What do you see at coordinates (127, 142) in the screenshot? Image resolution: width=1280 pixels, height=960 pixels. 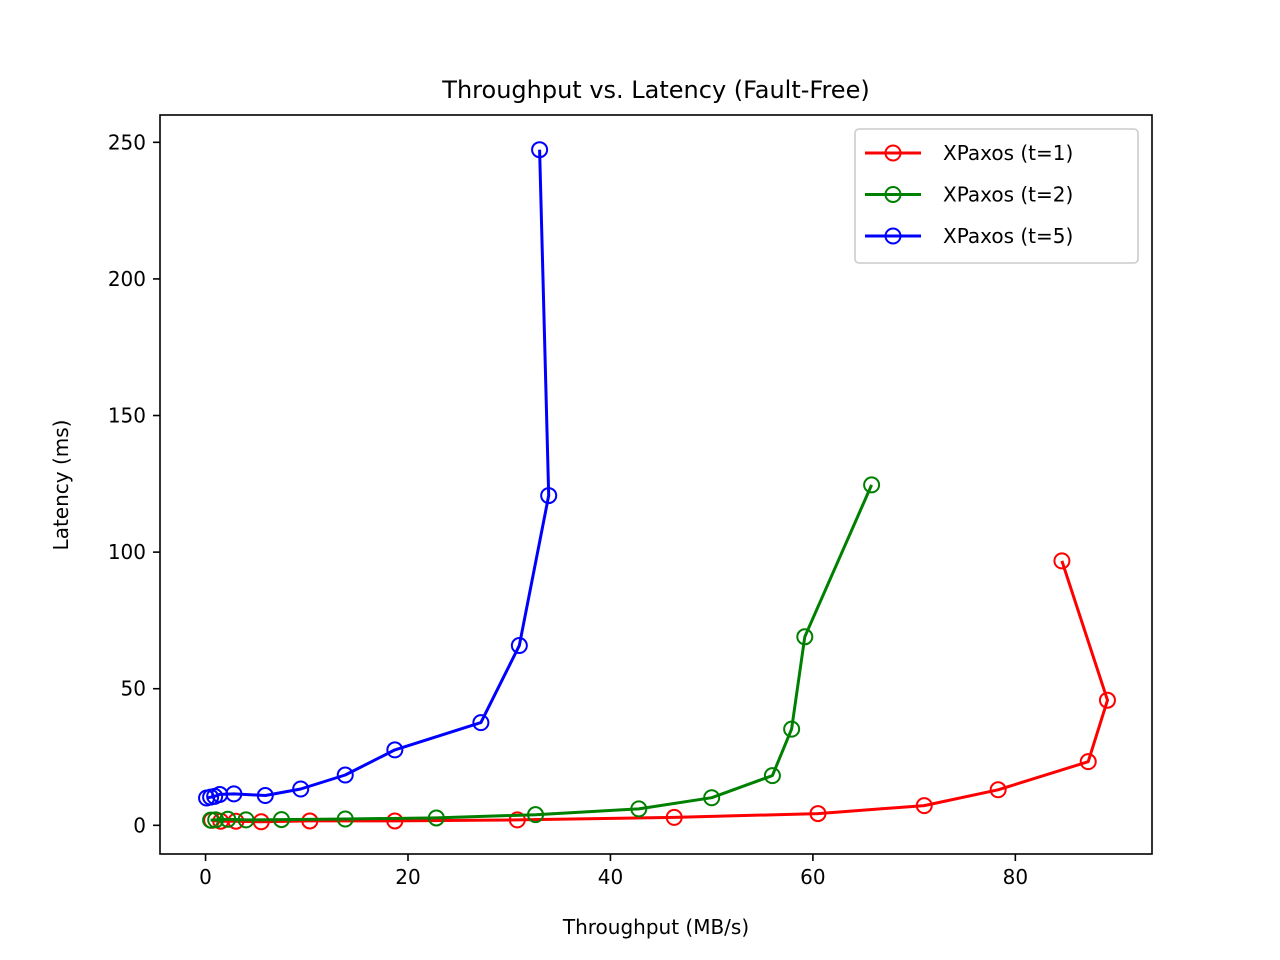 I see `y-tick-label: 250` at bounding box center [127, 142].